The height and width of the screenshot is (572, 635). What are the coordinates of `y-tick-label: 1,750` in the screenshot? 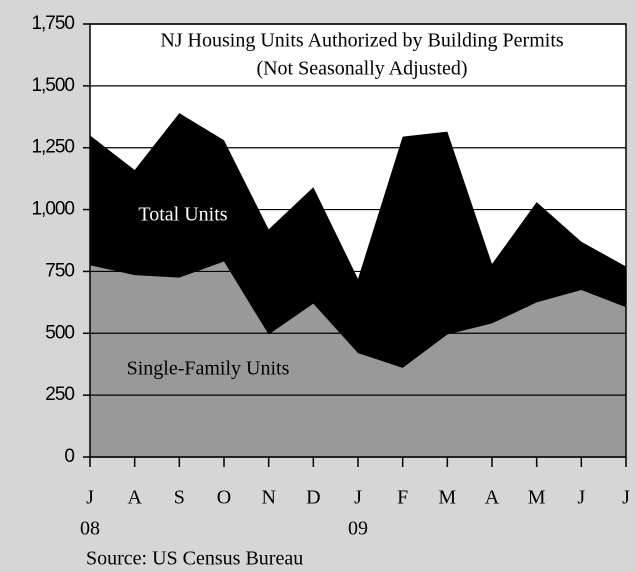 It's located at (52, 23).